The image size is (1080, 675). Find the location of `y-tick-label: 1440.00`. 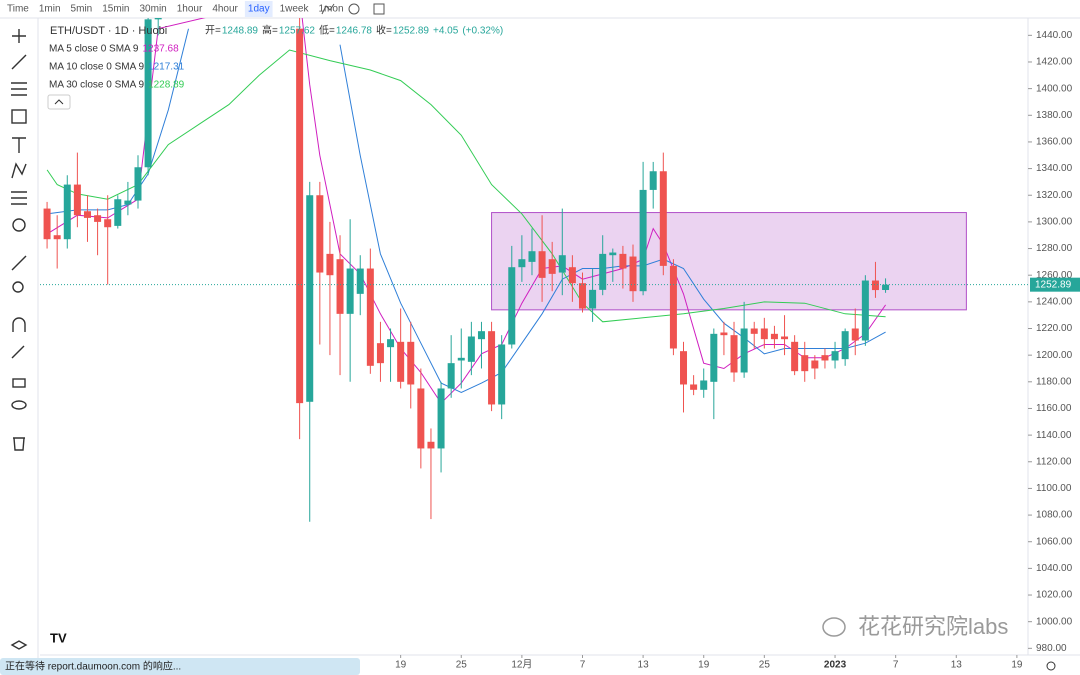

y-tick-label: 1440.00 is located at coordinates (1054, 35).